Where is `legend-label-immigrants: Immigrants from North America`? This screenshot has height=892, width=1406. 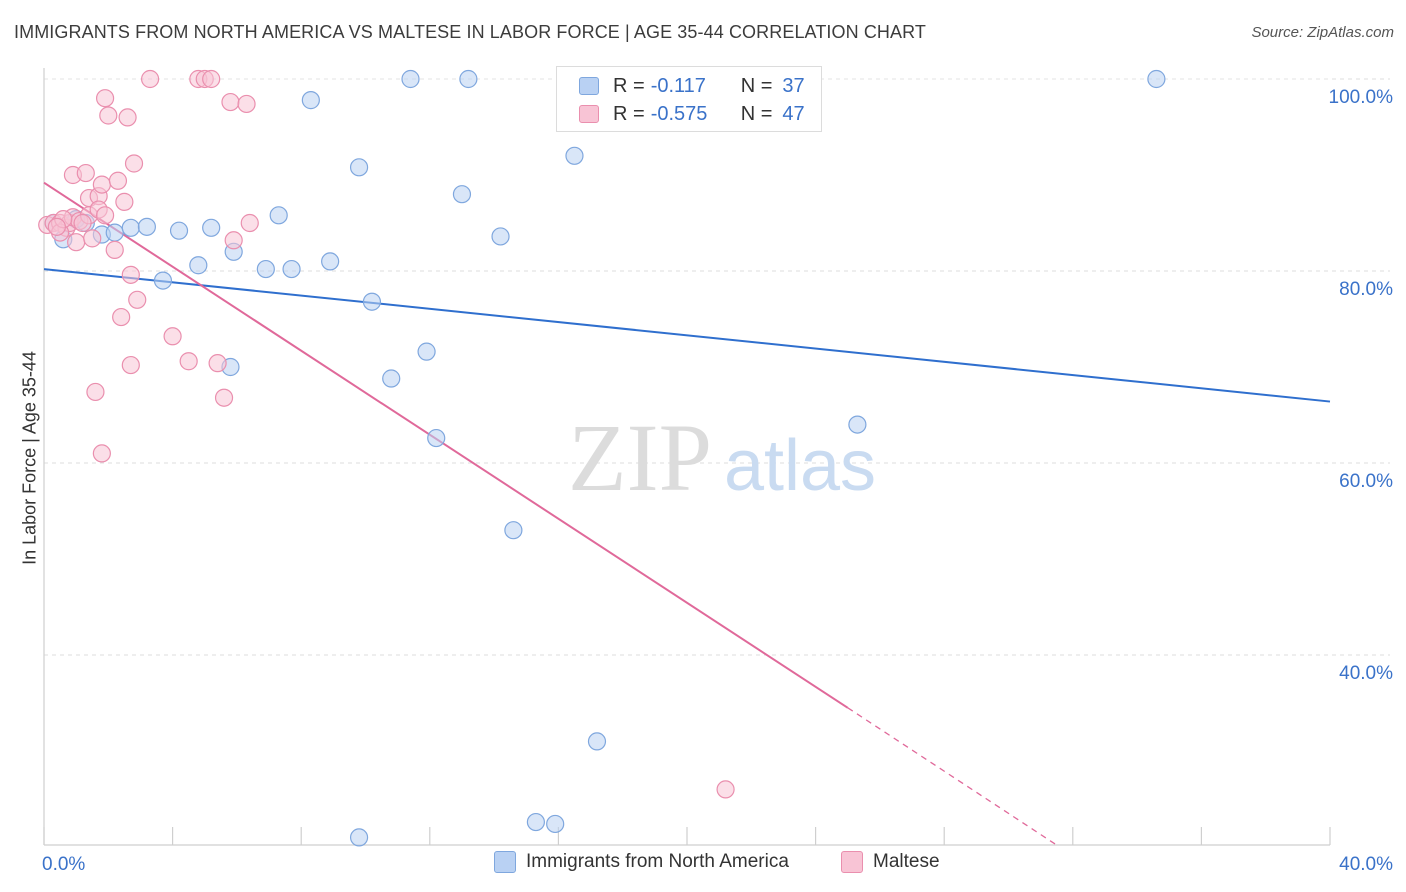
legend-label-immigrants: Immigrants from North America is located at coordinates (657, 861).